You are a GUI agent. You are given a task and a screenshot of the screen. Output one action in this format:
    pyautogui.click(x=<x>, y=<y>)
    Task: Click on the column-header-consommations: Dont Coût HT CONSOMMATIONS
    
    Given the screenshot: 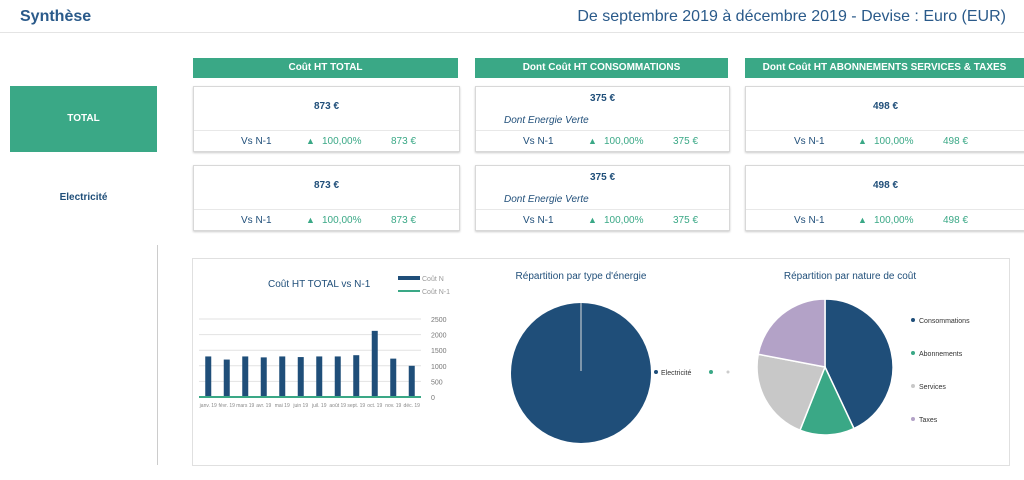 What is the action you would take?
    pyautogui.click(x=601, y=68)
    